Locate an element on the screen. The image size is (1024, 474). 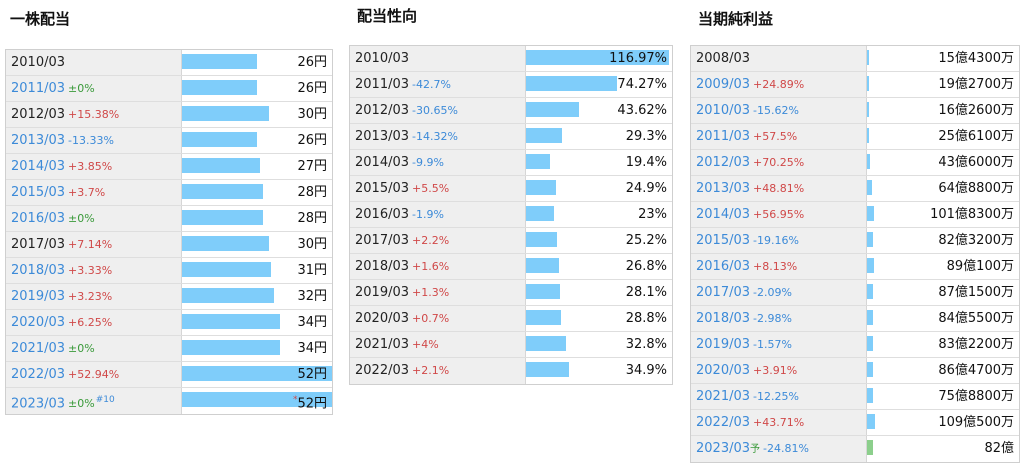
row-value-text: 19億2700万 is located at coordinates (976, 84).